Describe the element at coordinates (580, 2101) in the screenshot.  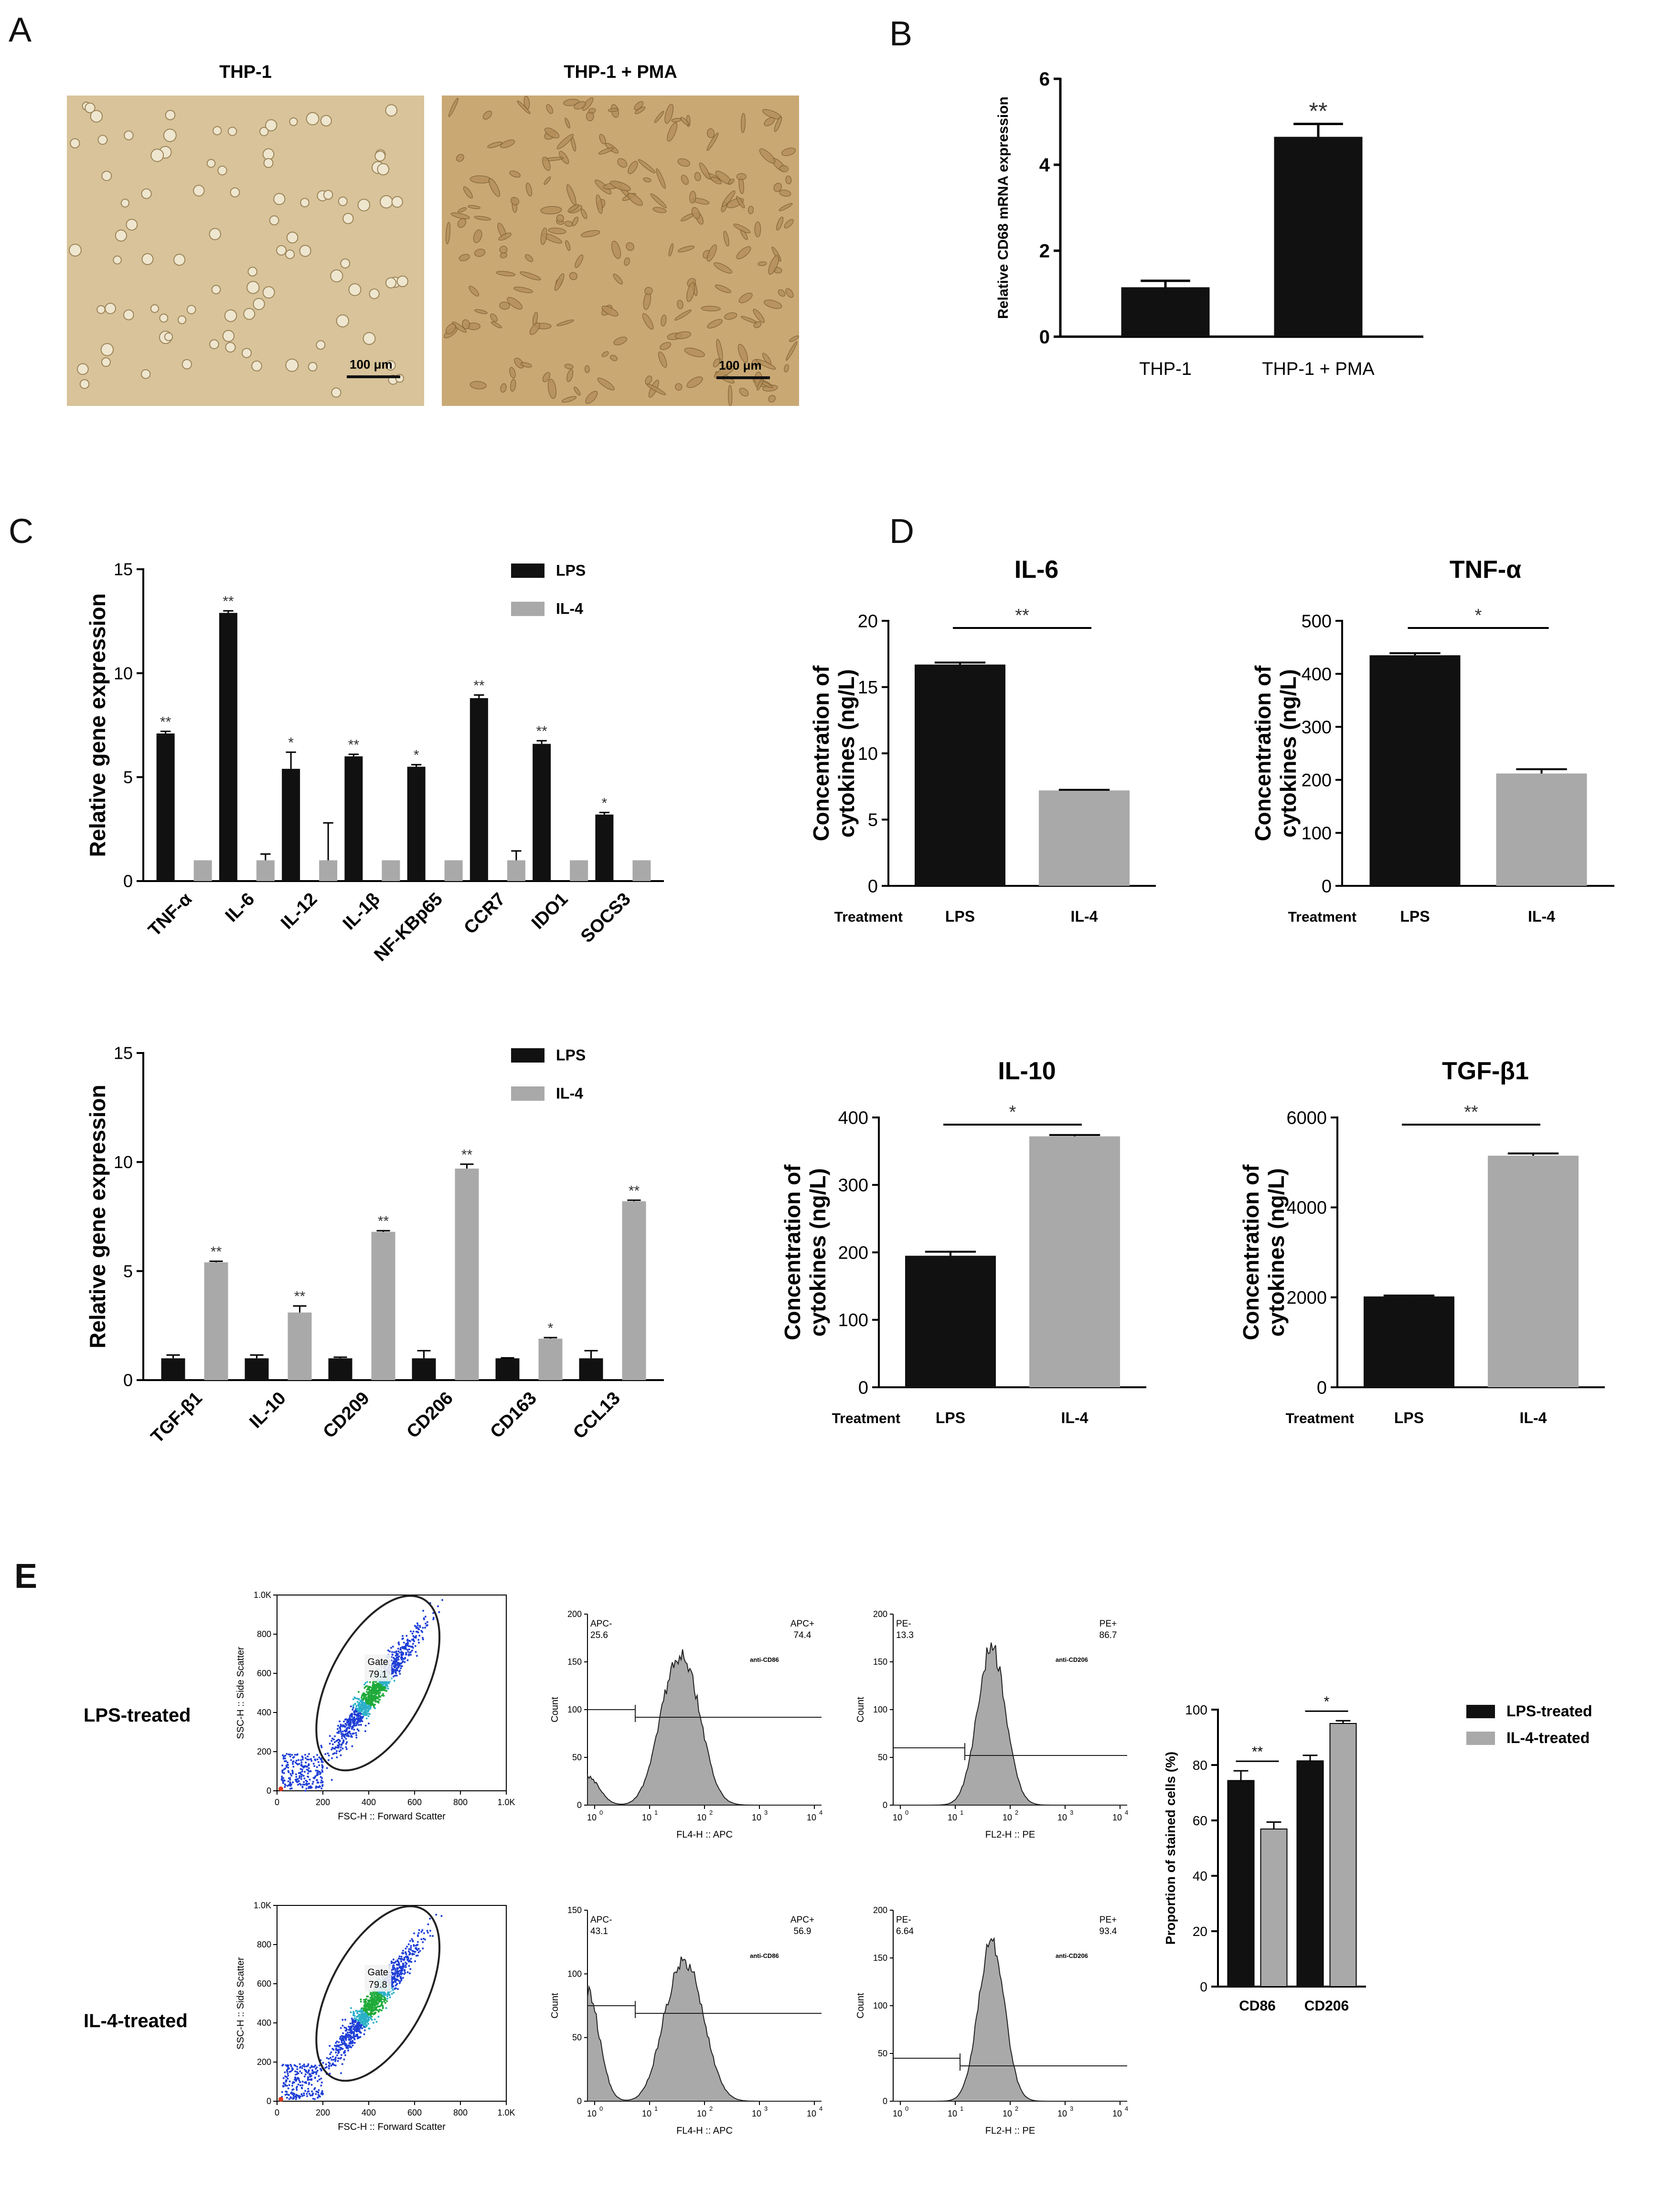
I see `y-tick-label: 0` at that location.